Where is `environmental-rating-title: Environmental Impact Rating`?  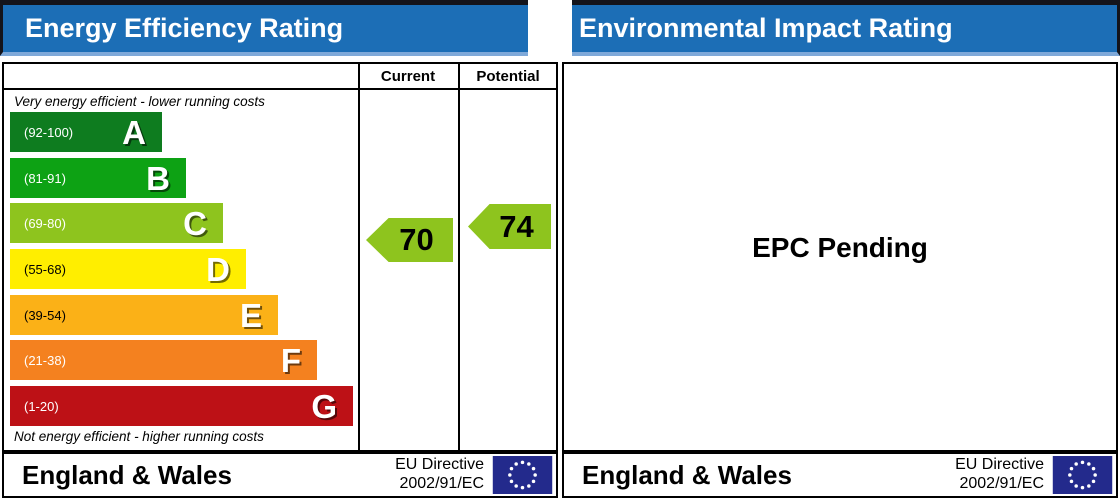 environmental-rating-title: Environmental Impact Rating is located at coordinates (766, 28).